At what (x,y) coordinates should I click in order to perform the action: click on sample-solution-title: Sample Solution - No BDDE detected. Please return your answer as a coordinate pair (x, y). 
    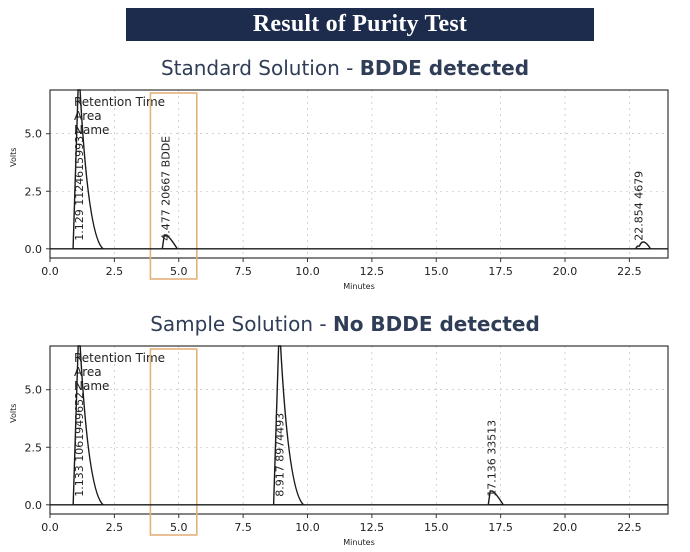
    Looking at the image, I should click on (345, 324).